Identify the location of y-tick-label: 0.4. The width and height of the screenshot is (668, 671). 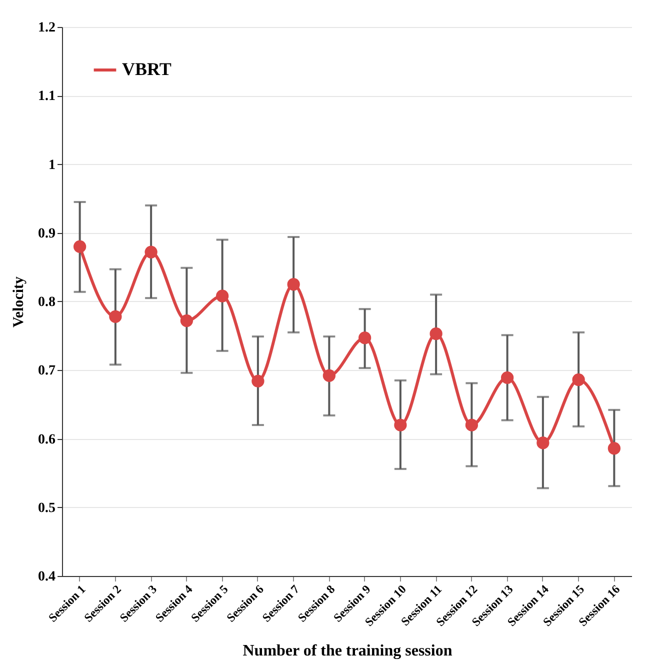
(47, 577).